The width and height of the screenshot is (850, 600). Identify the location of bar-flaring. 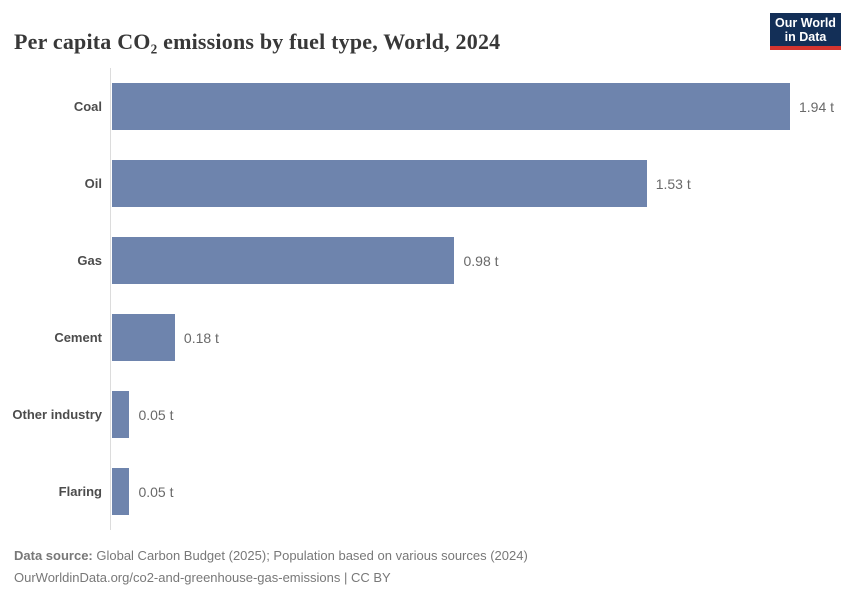
(121, 491).